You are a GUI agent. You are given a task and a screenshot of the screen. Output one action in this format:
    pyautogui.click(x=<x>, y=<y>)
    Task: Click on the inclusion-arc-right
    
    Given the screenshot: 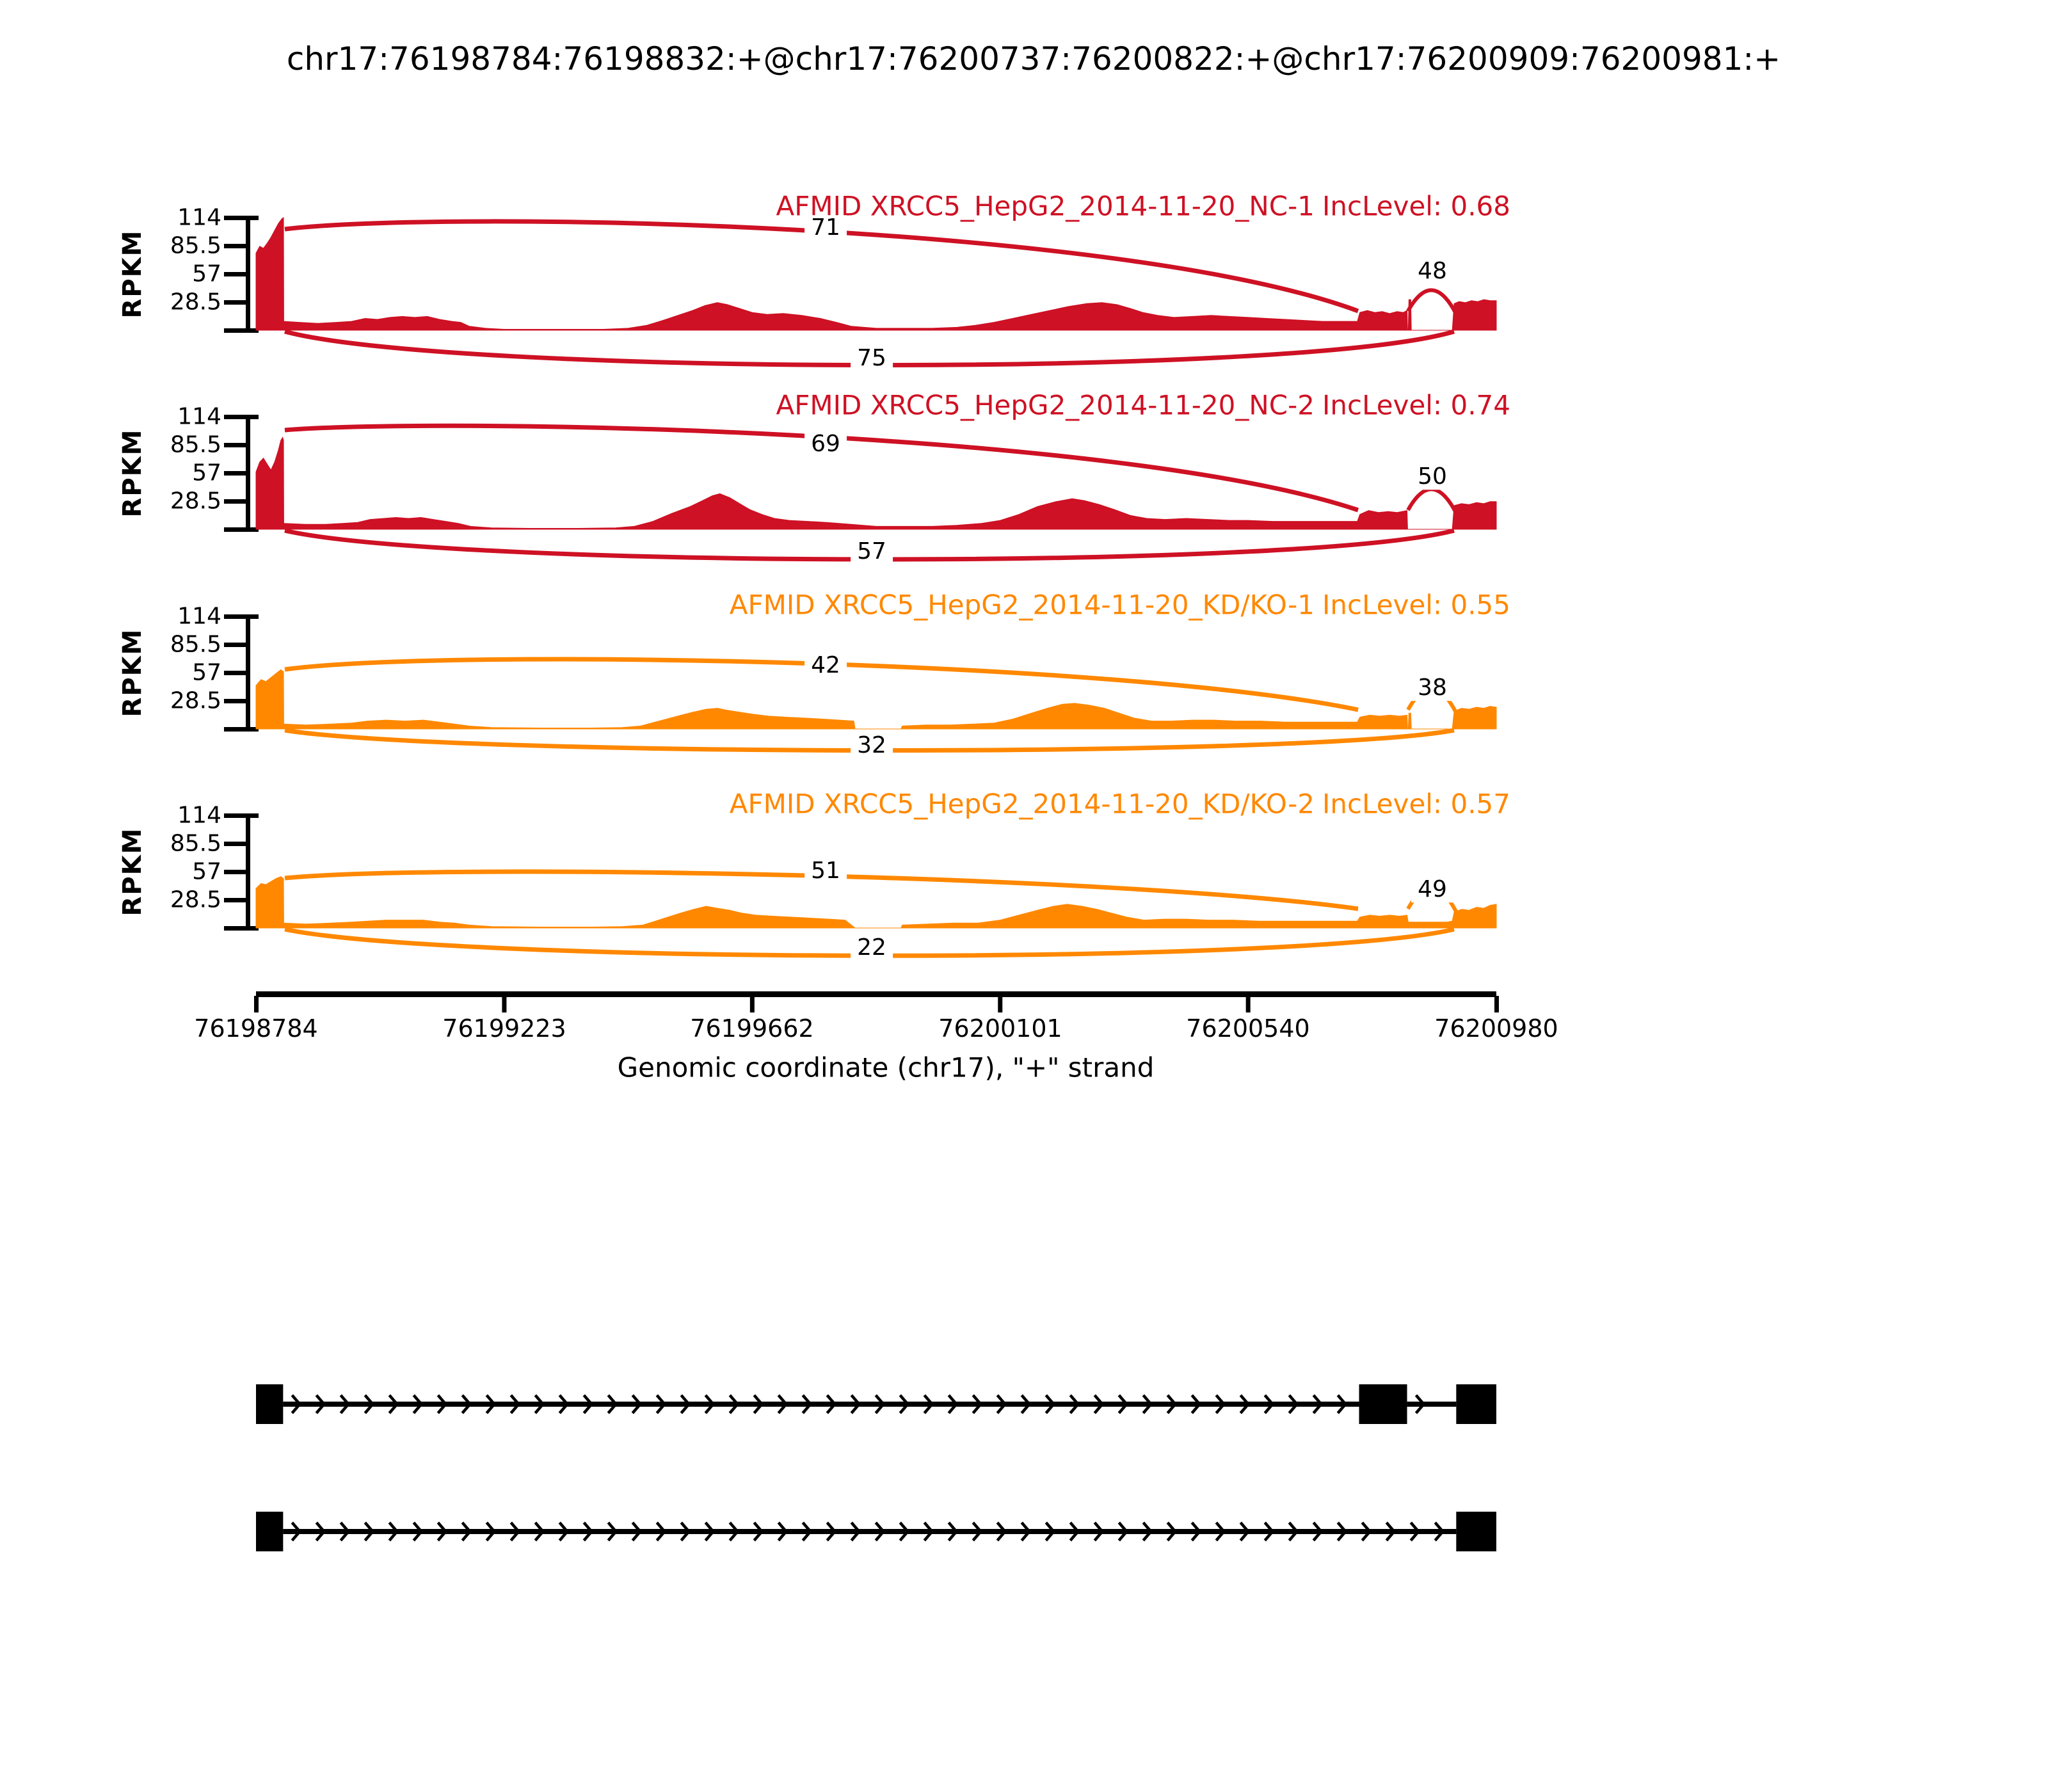 What is the action you would take?
    pyautogui.click(x=1432, y=501)
    